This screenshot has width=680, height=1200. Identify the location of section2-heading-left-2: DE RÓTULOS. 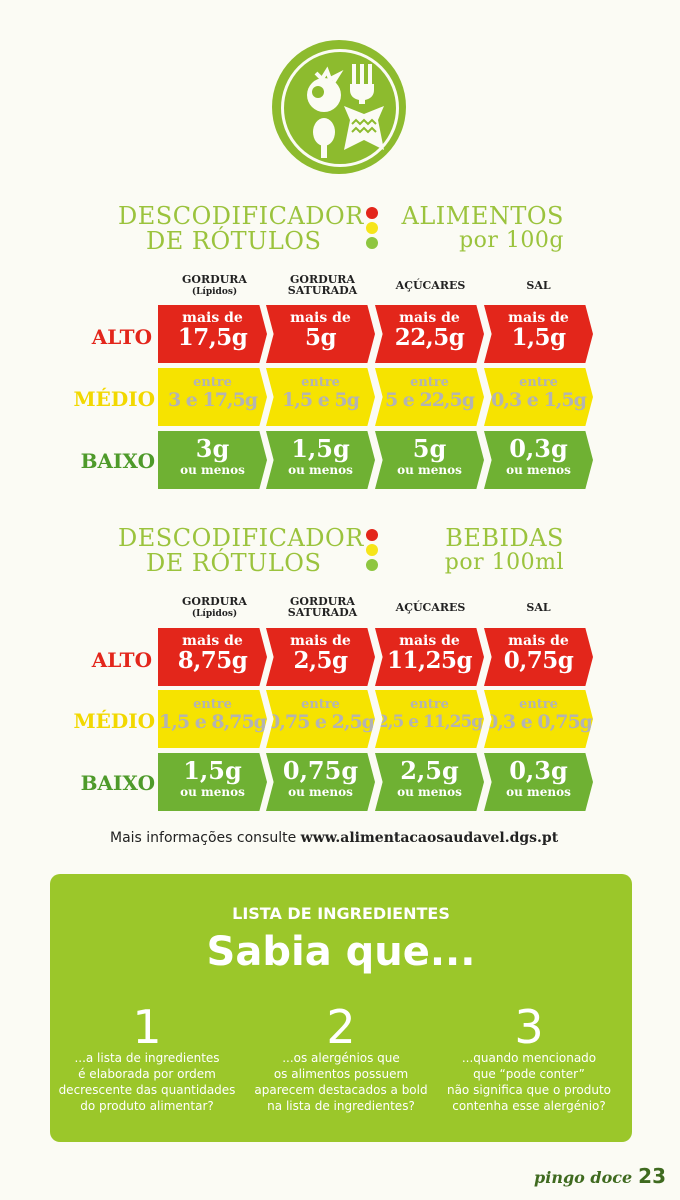
(234, 563).